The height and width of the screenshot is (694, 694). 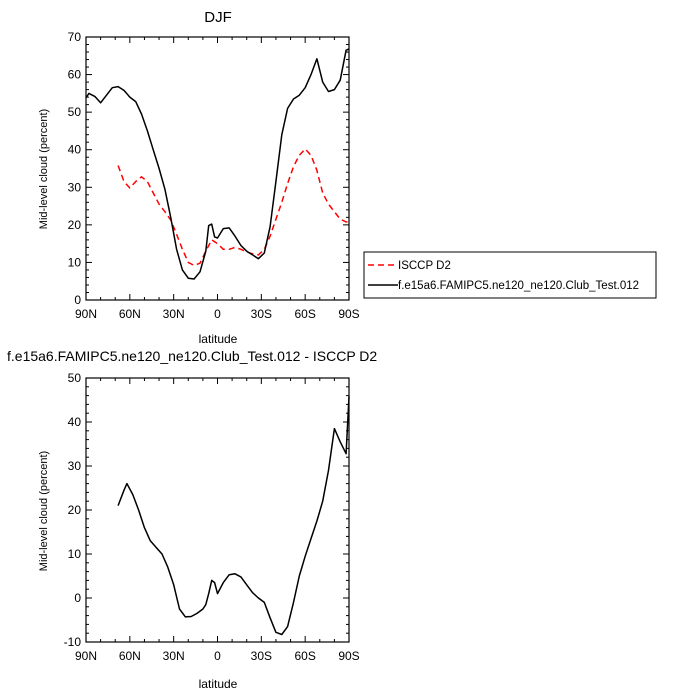 I want to click on top-y-tick-label: 40, so click(x=75, y=150).